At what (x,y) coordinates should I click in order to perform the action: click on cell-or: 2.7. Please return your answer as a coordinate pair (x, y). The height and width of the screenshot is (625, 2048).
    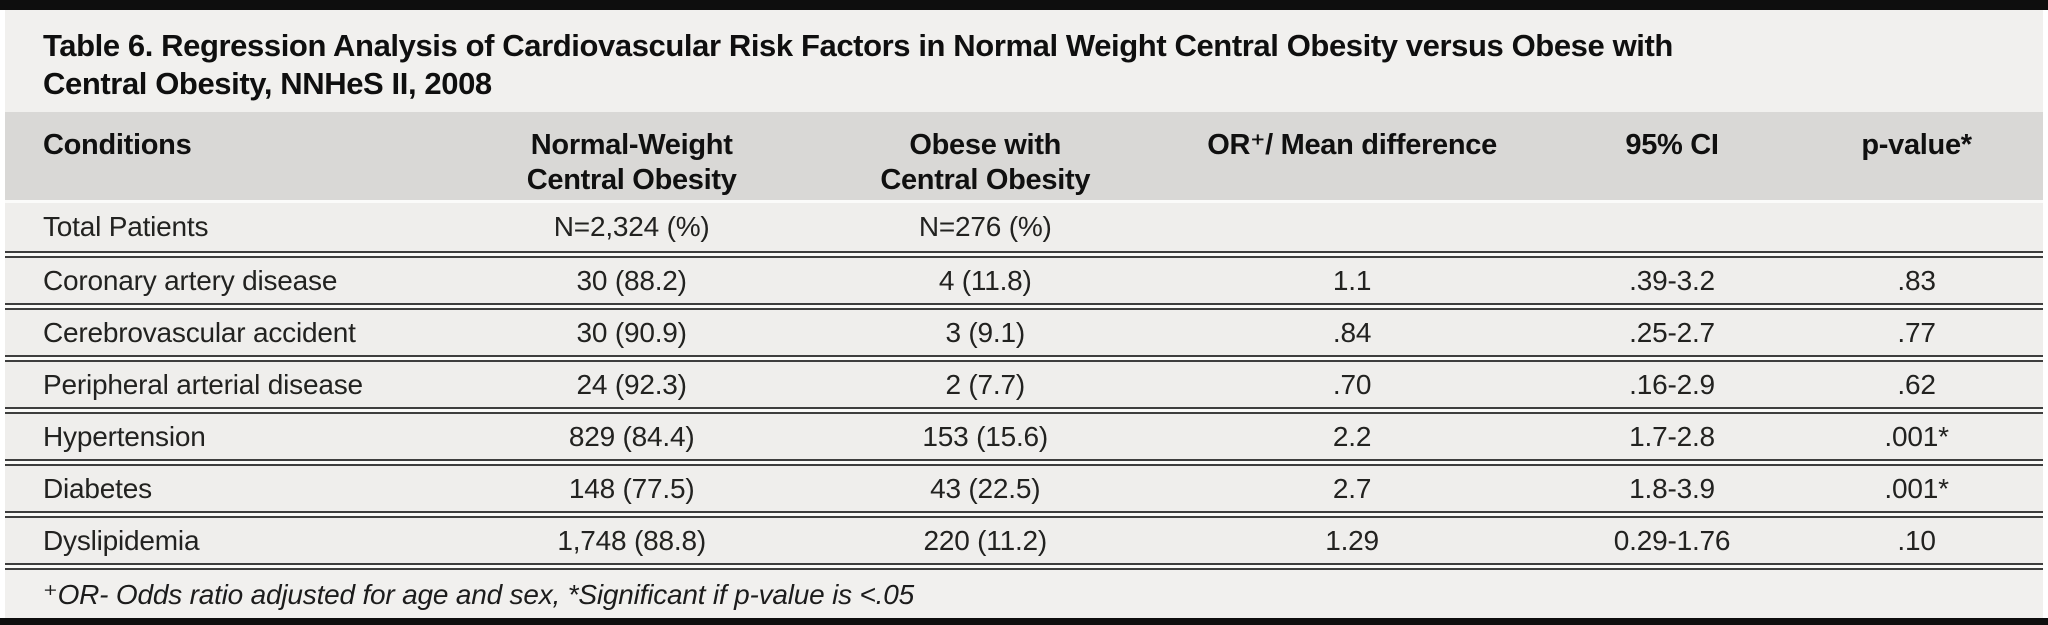
    Looking at the image, I should click on (1352, 488).